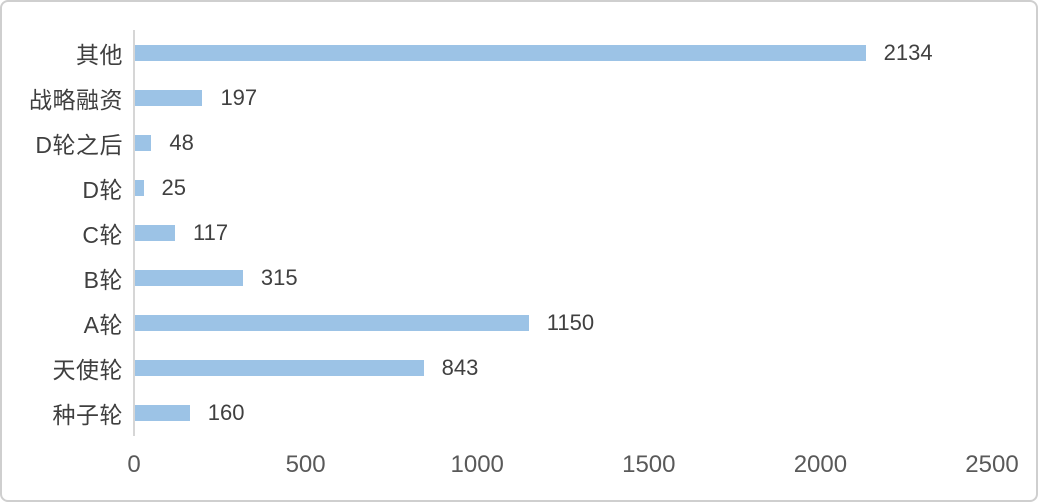  What do you see at coordinates (102, 189) in the screenshot?
I see `category-label: D轮` at bounding box center [102, 189].